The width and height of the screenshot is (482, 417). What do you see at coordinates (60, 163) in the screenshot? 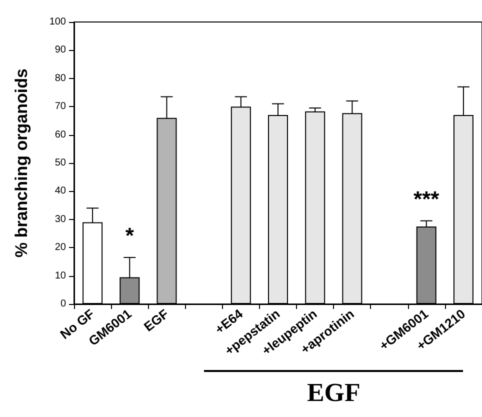
I see `y-tick-label: 50` at bounding box center [60, 163].